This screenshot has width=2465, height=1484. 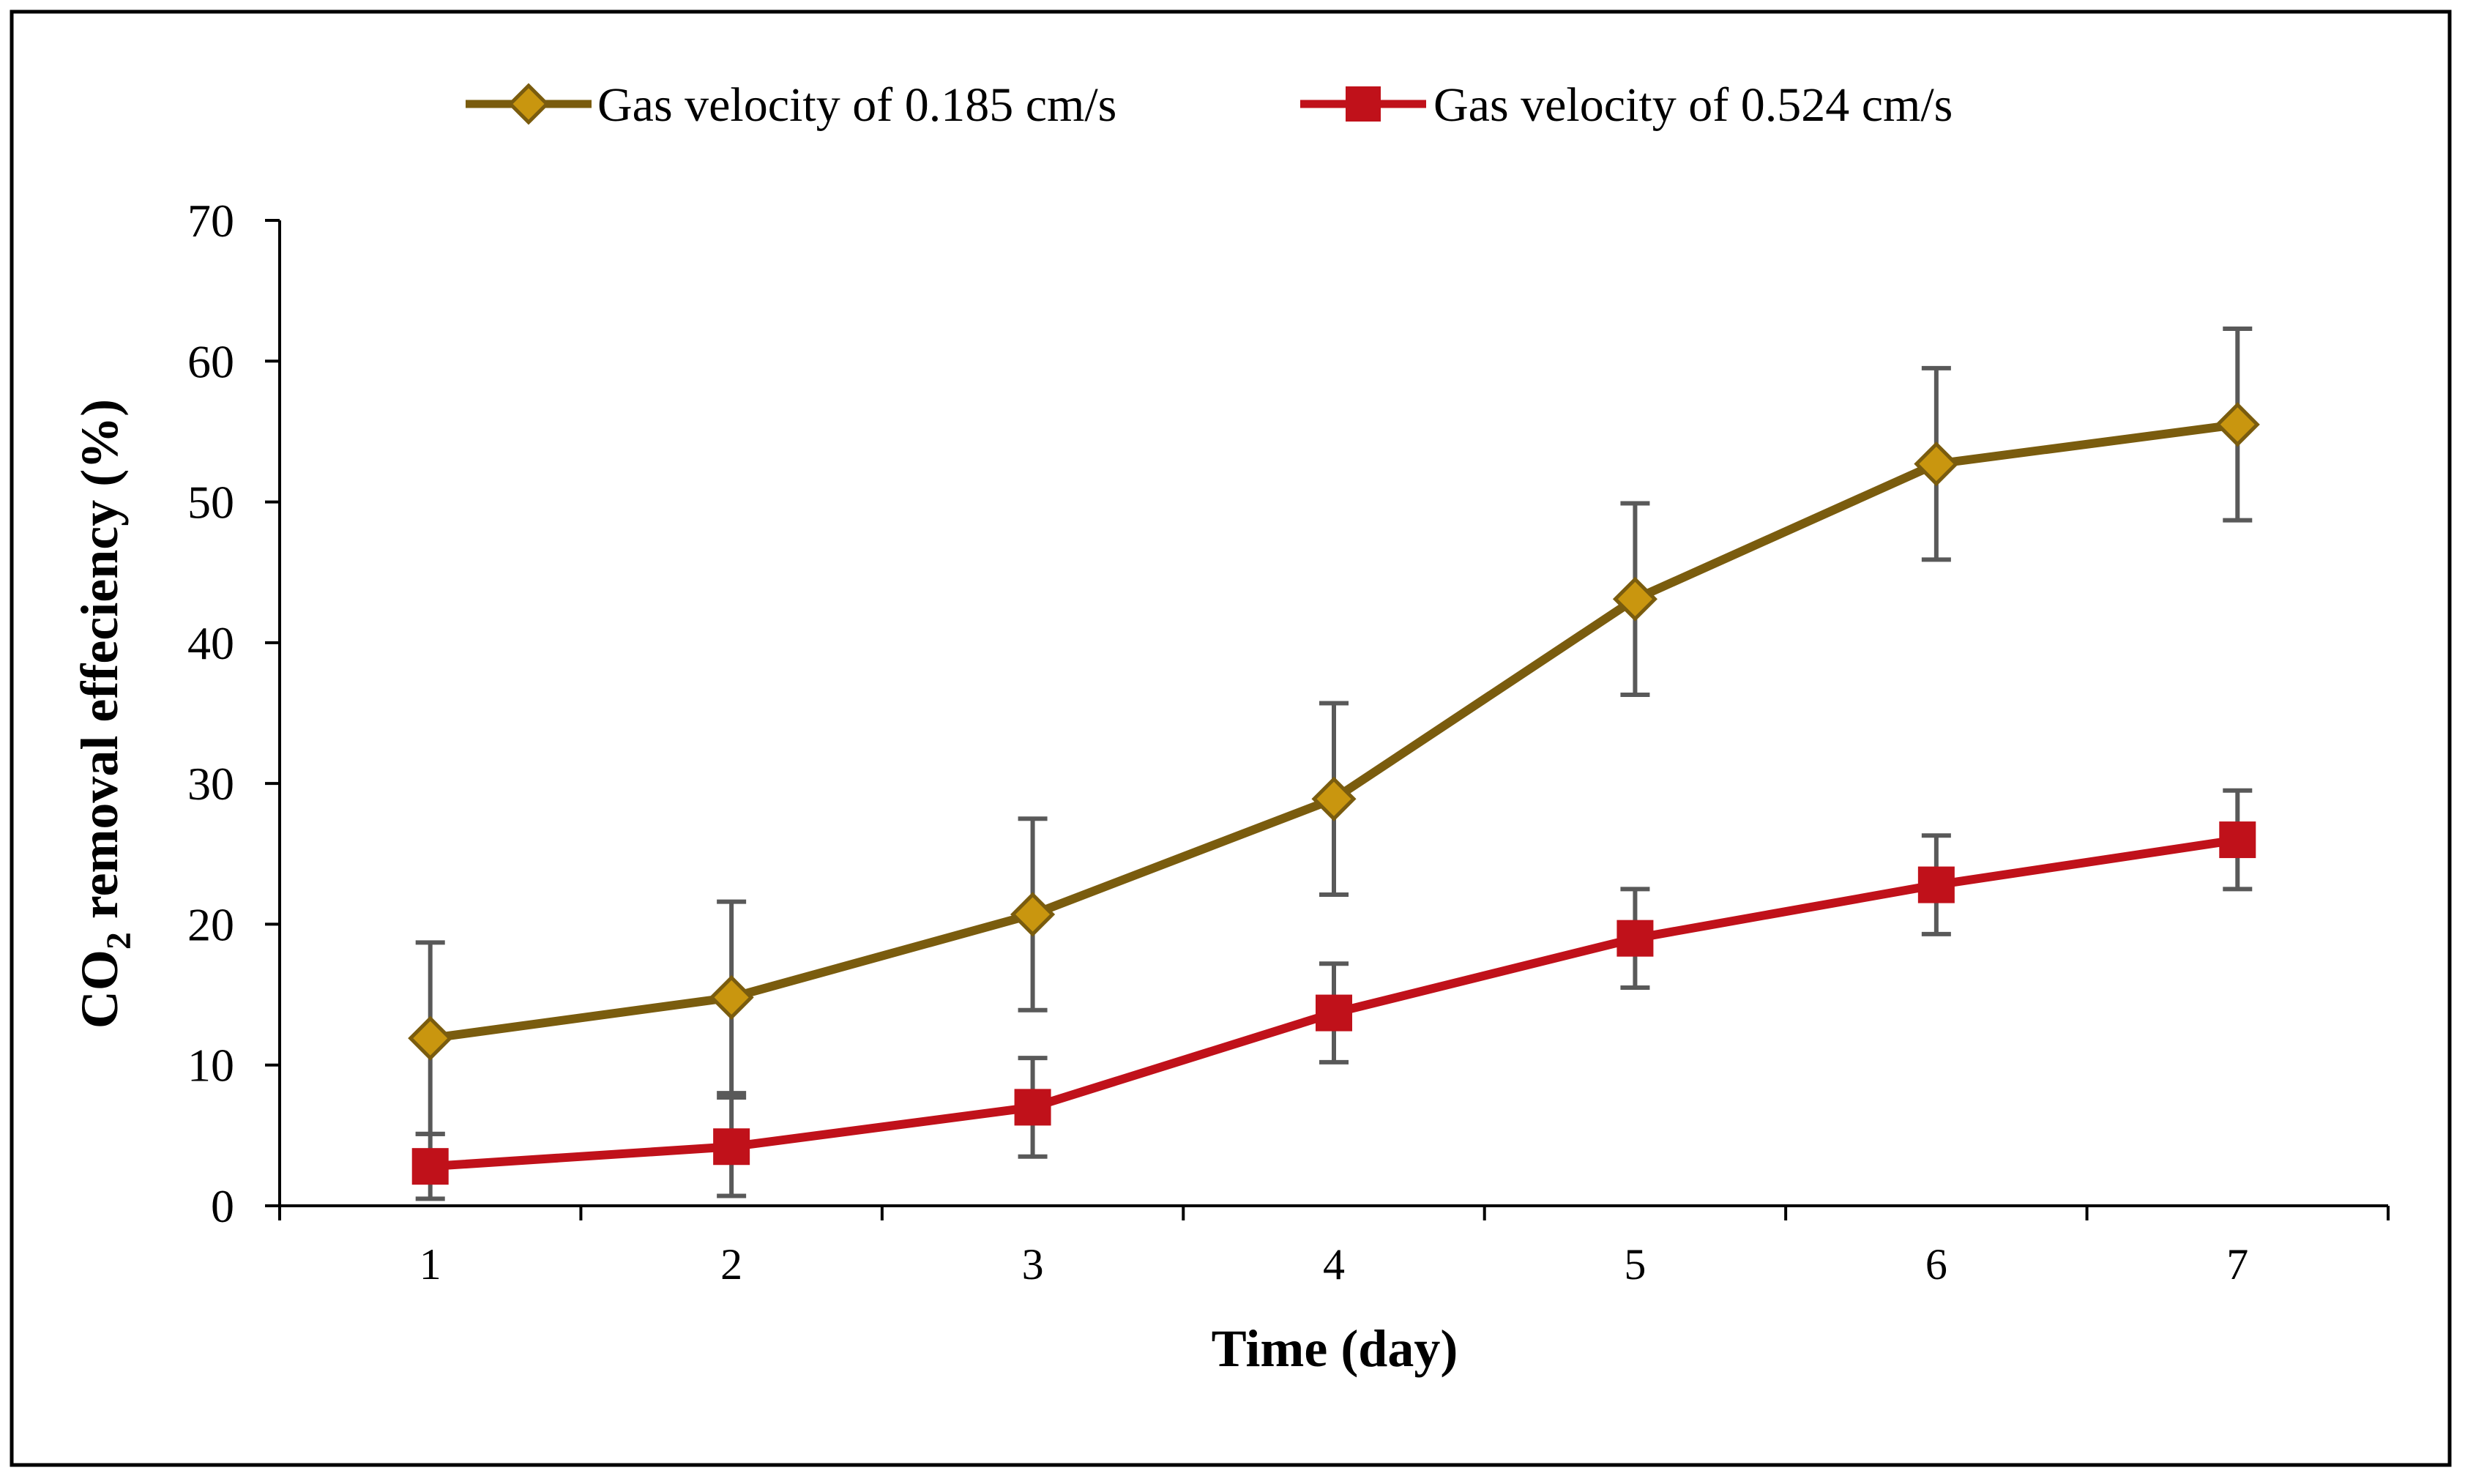 I want to click on x-tick-label: 4, so click(x=1334, y=1264).